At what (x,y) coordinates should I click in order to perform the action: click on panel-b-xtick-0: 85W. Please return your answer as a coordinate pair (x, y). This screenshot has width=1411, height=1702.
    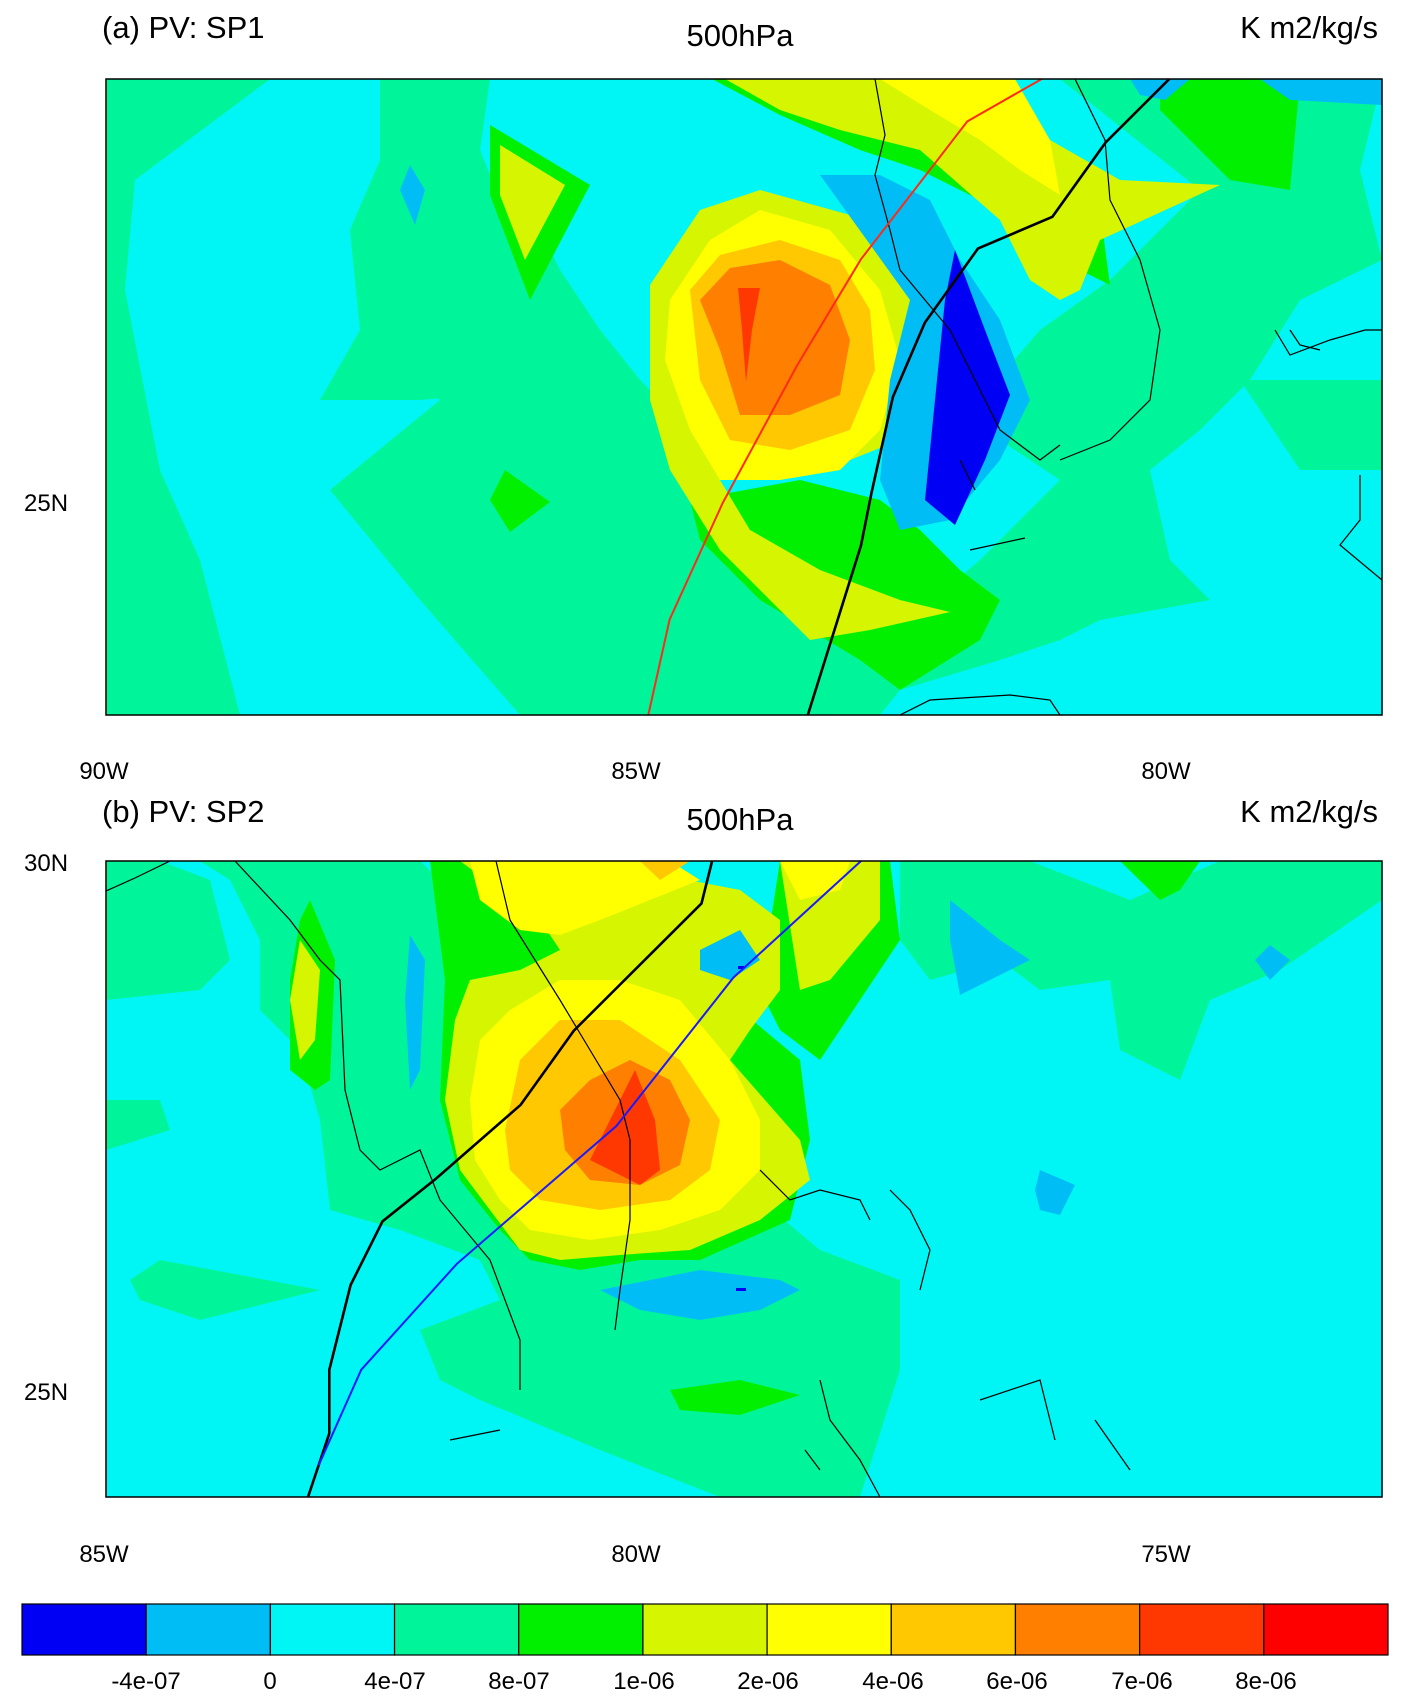
    Looking at the image, I should click on (104, 1554).